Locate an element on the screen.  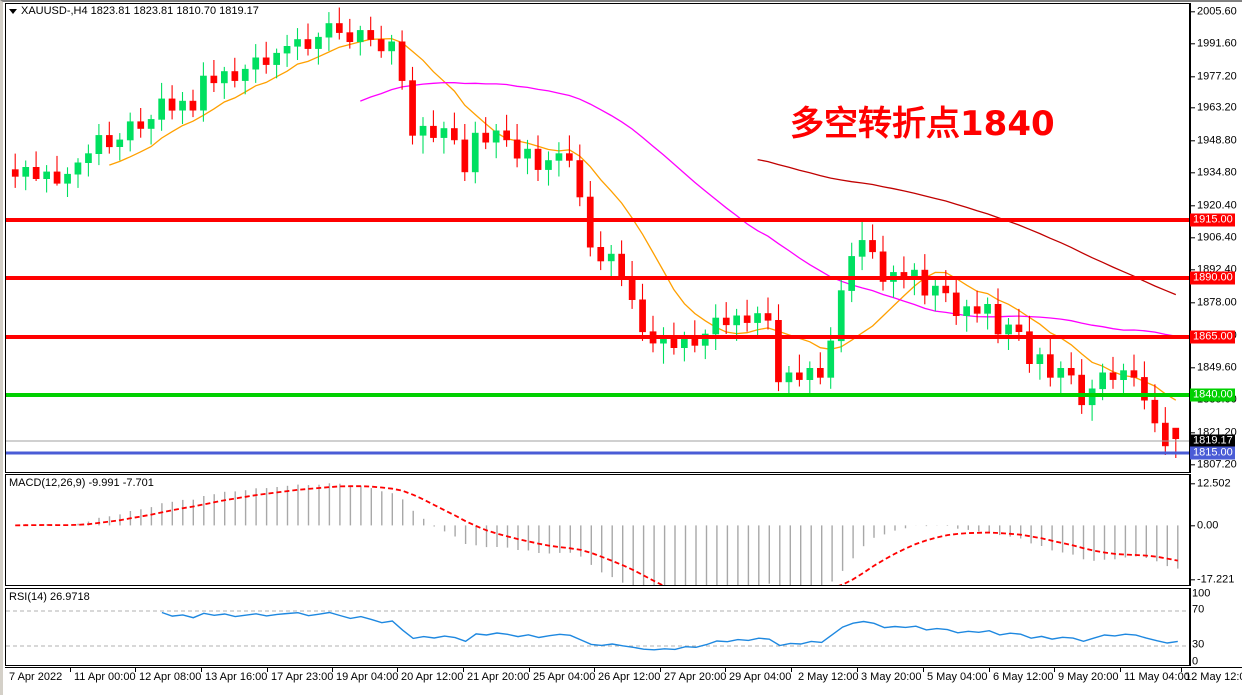
price-tick-label: 1977.20 is located at coordinates (1217, 76).